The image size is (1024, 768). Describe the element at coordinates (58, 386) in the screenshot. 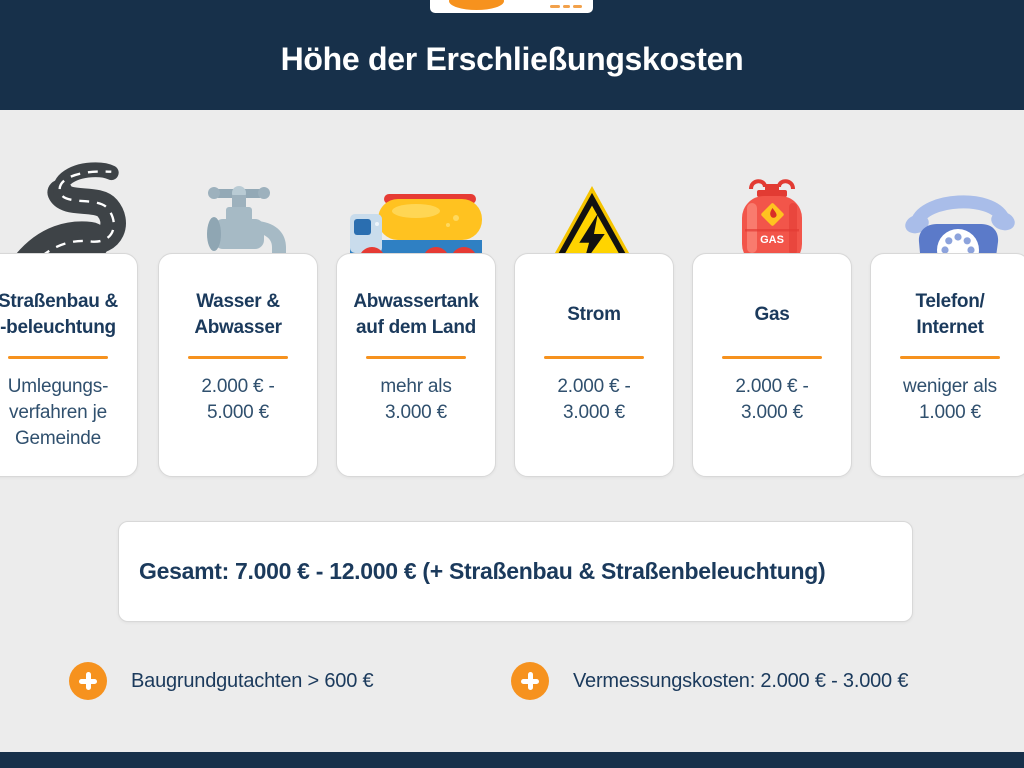

I see `card-value-line: Umlegungs-` at that location.